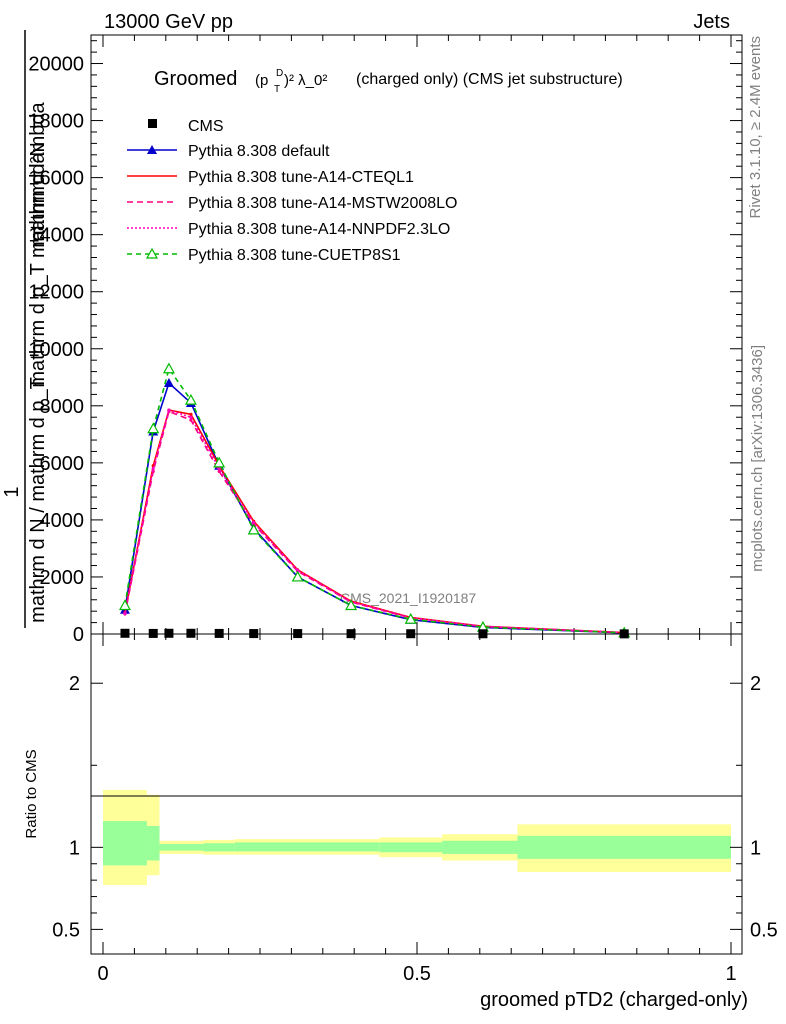  What do you see at coordinates (38, 195) in the screenshot?
I see `y-label-top: mathrm d²N` at bounding box center [38, 195].